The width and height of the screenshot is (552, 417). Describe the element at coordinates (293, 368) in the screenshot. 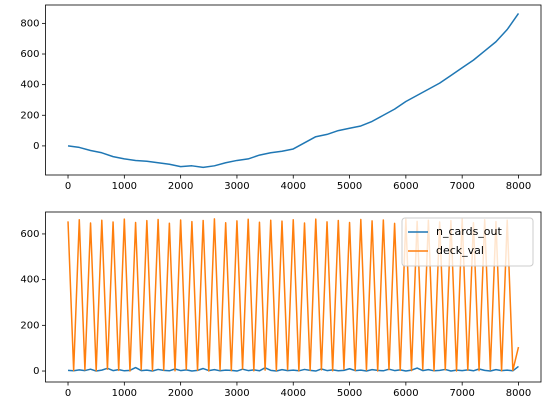

I see `data-line` at that location.